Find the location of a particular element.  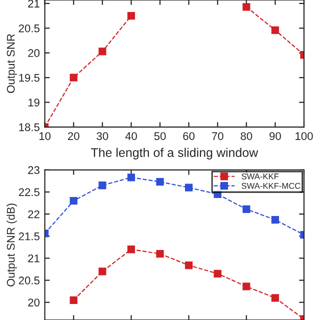

y-tick-label: 21.5 is located at coordinates (29, 236).